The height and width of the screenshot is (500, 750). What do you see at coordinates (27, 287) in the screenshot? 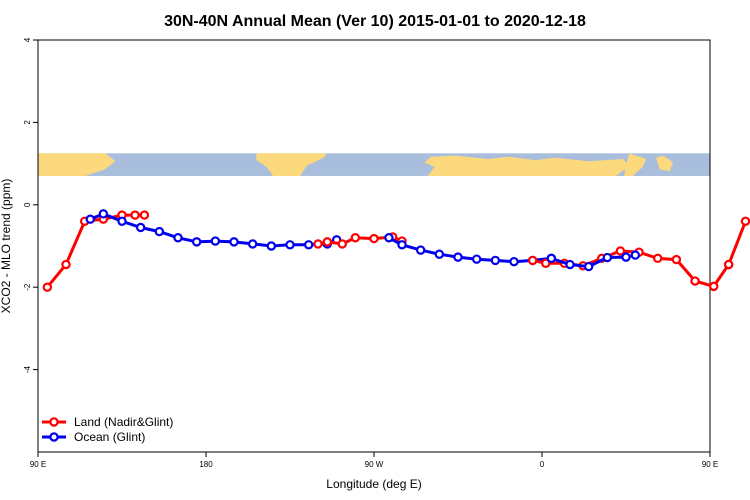
I see `y-tick-label: -2` at bounding box center [27, 287].